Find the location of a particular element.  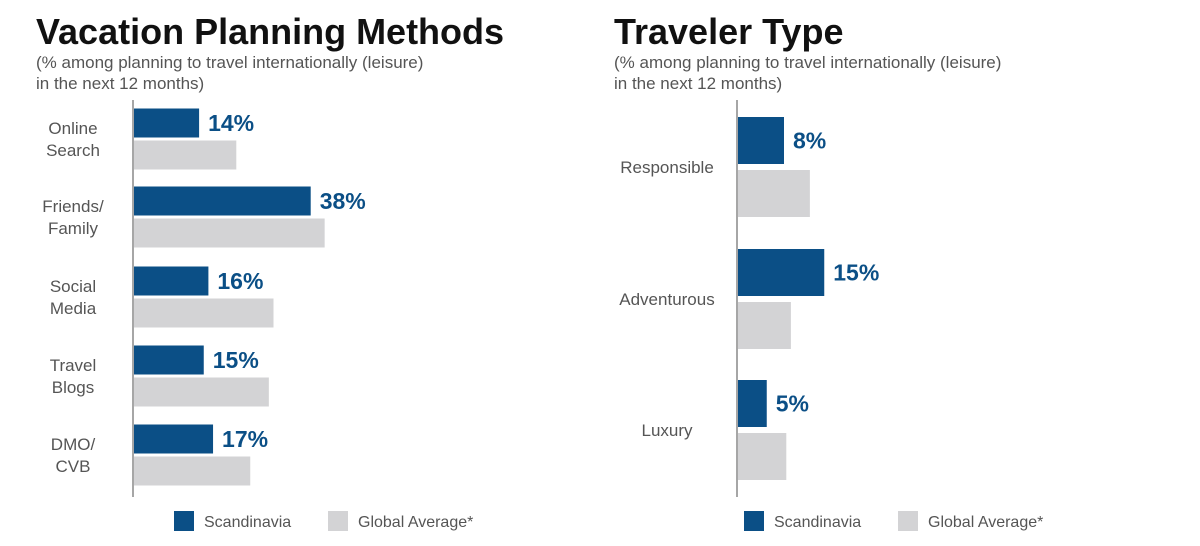

data-label: 38% is located at coordinates (343, 201).